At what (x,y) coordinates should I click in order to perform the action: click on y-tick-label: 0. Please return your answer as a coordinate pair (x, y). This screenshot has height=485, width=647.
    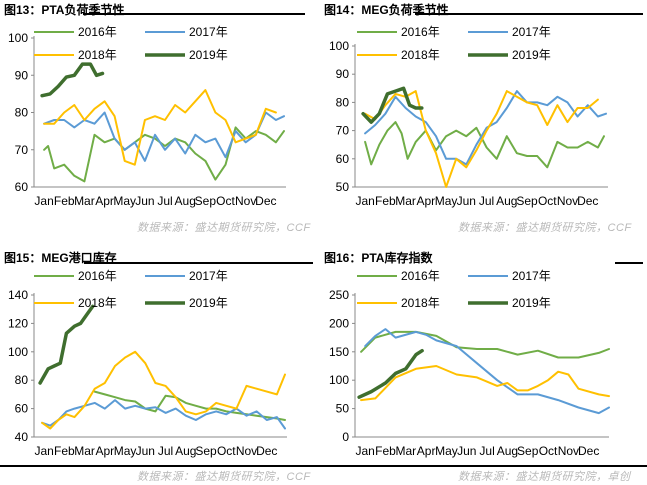
    Looking at the image, I should click on (345, 437).